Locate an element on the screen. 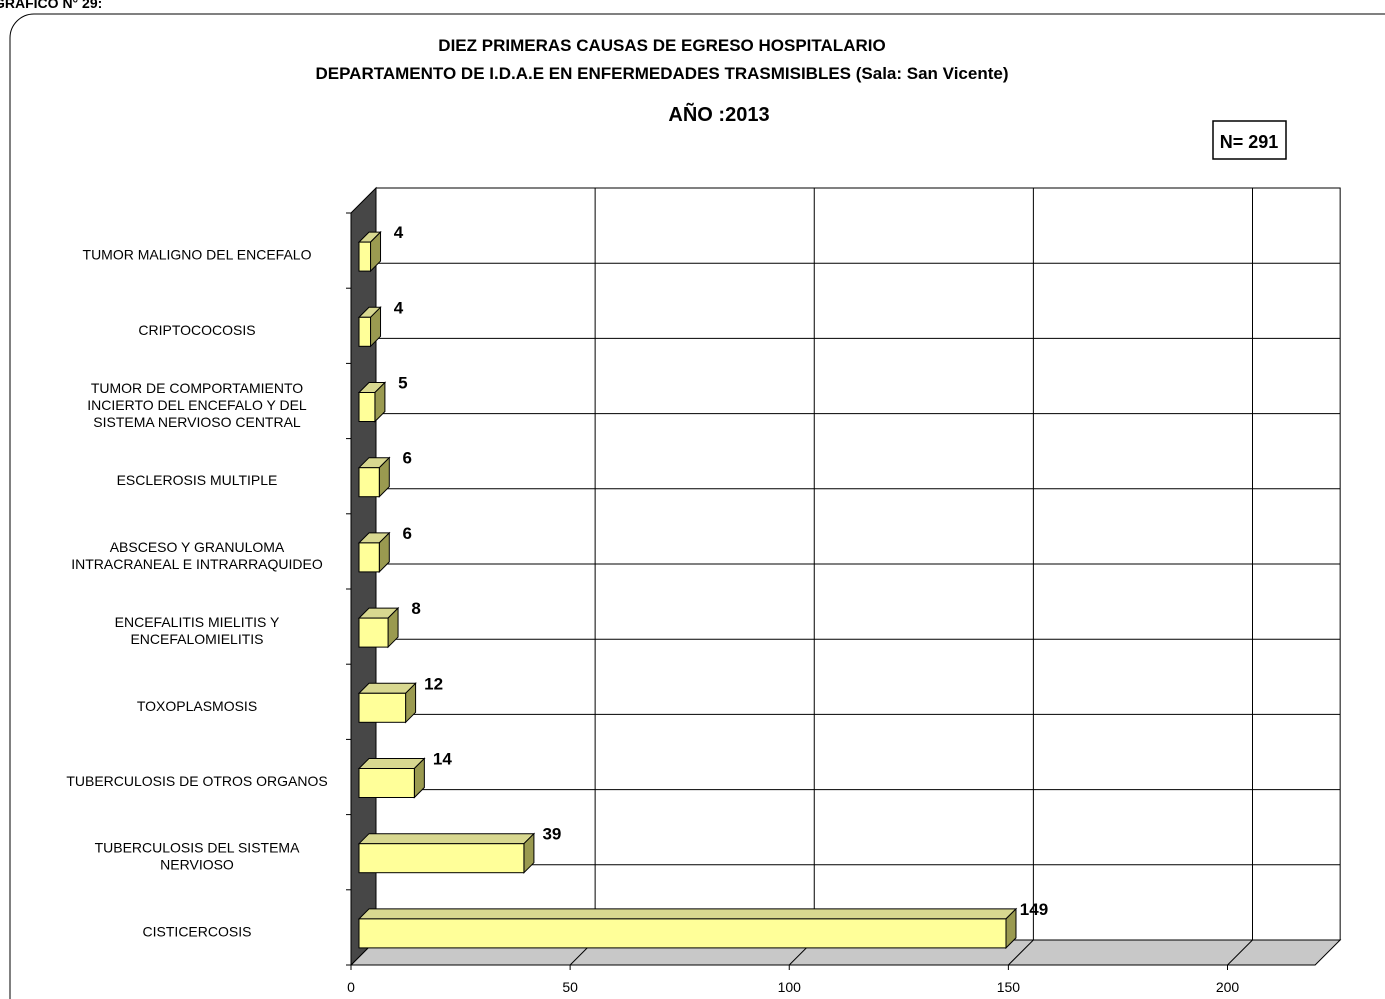  x-tick-label: 0 is located at coordinates (351, 987).